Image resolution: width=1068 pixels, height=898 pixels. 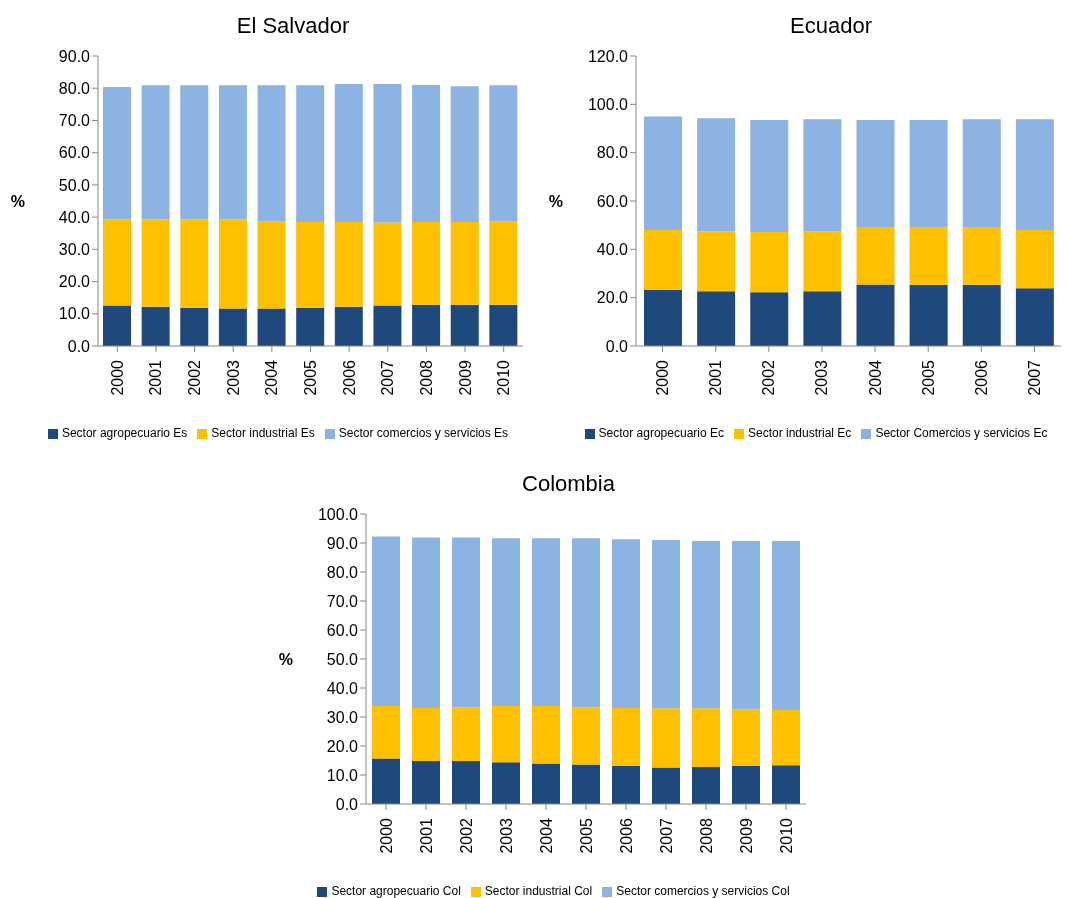 I want to click on legend-label: Sector agropecuario Ec, so click(x=661, y=433).